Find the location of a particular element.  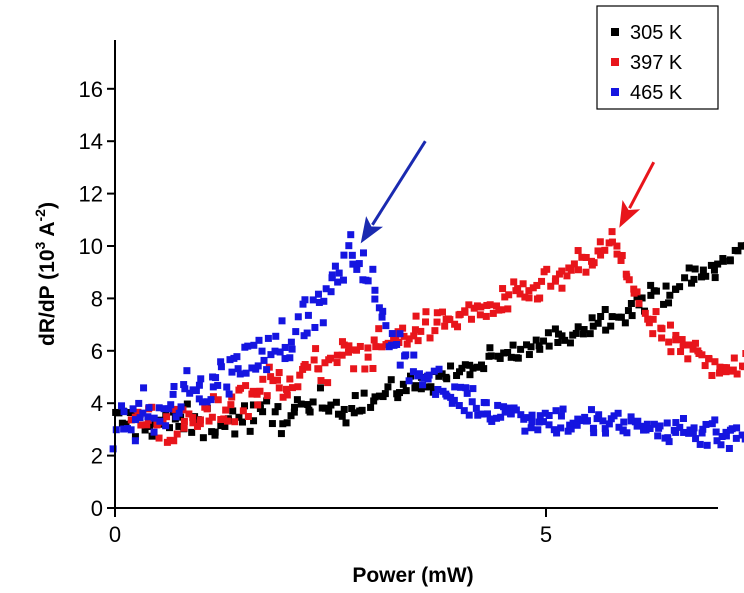

y-axis-title-sup2: -2 is located at coordinates (40, 215).